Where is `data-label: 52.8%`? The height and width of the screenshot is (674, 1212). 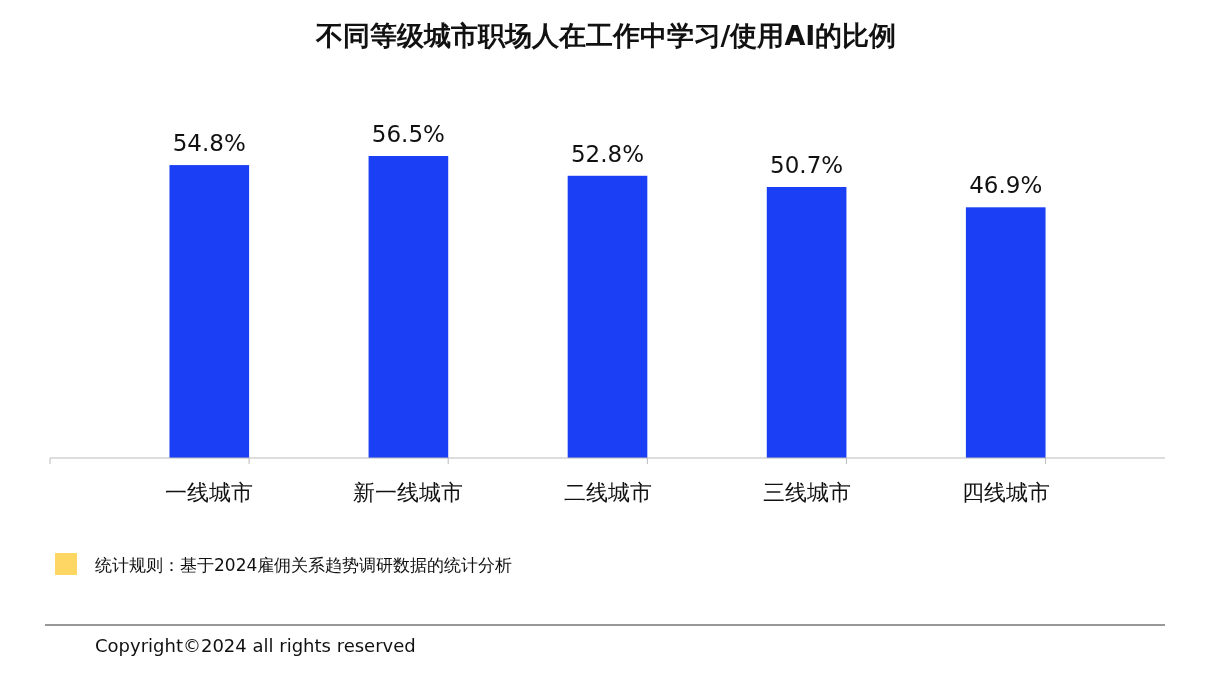
data-label: 52.8% is located at coordinates (607, 153).